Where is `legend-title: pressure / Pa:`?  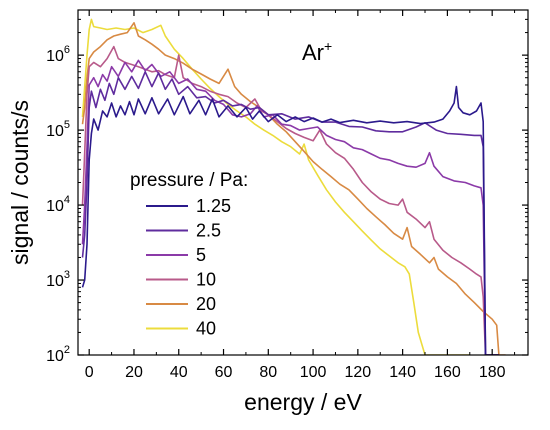
legend-title: pressure / Pa: is located at coordinates (189, 180).